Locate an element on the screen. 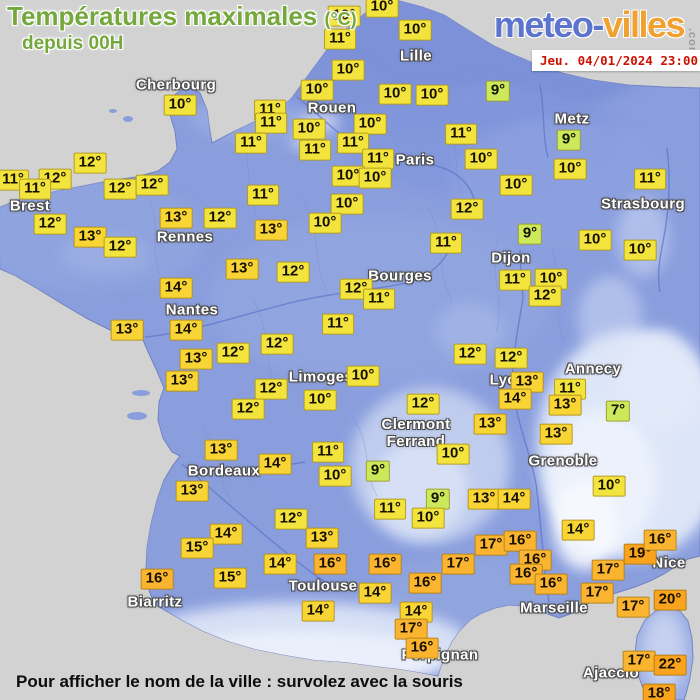 Image resolution: width=700 pixels, height=700 pixels. temp-label: 7° is located at coordinates (618, 411).